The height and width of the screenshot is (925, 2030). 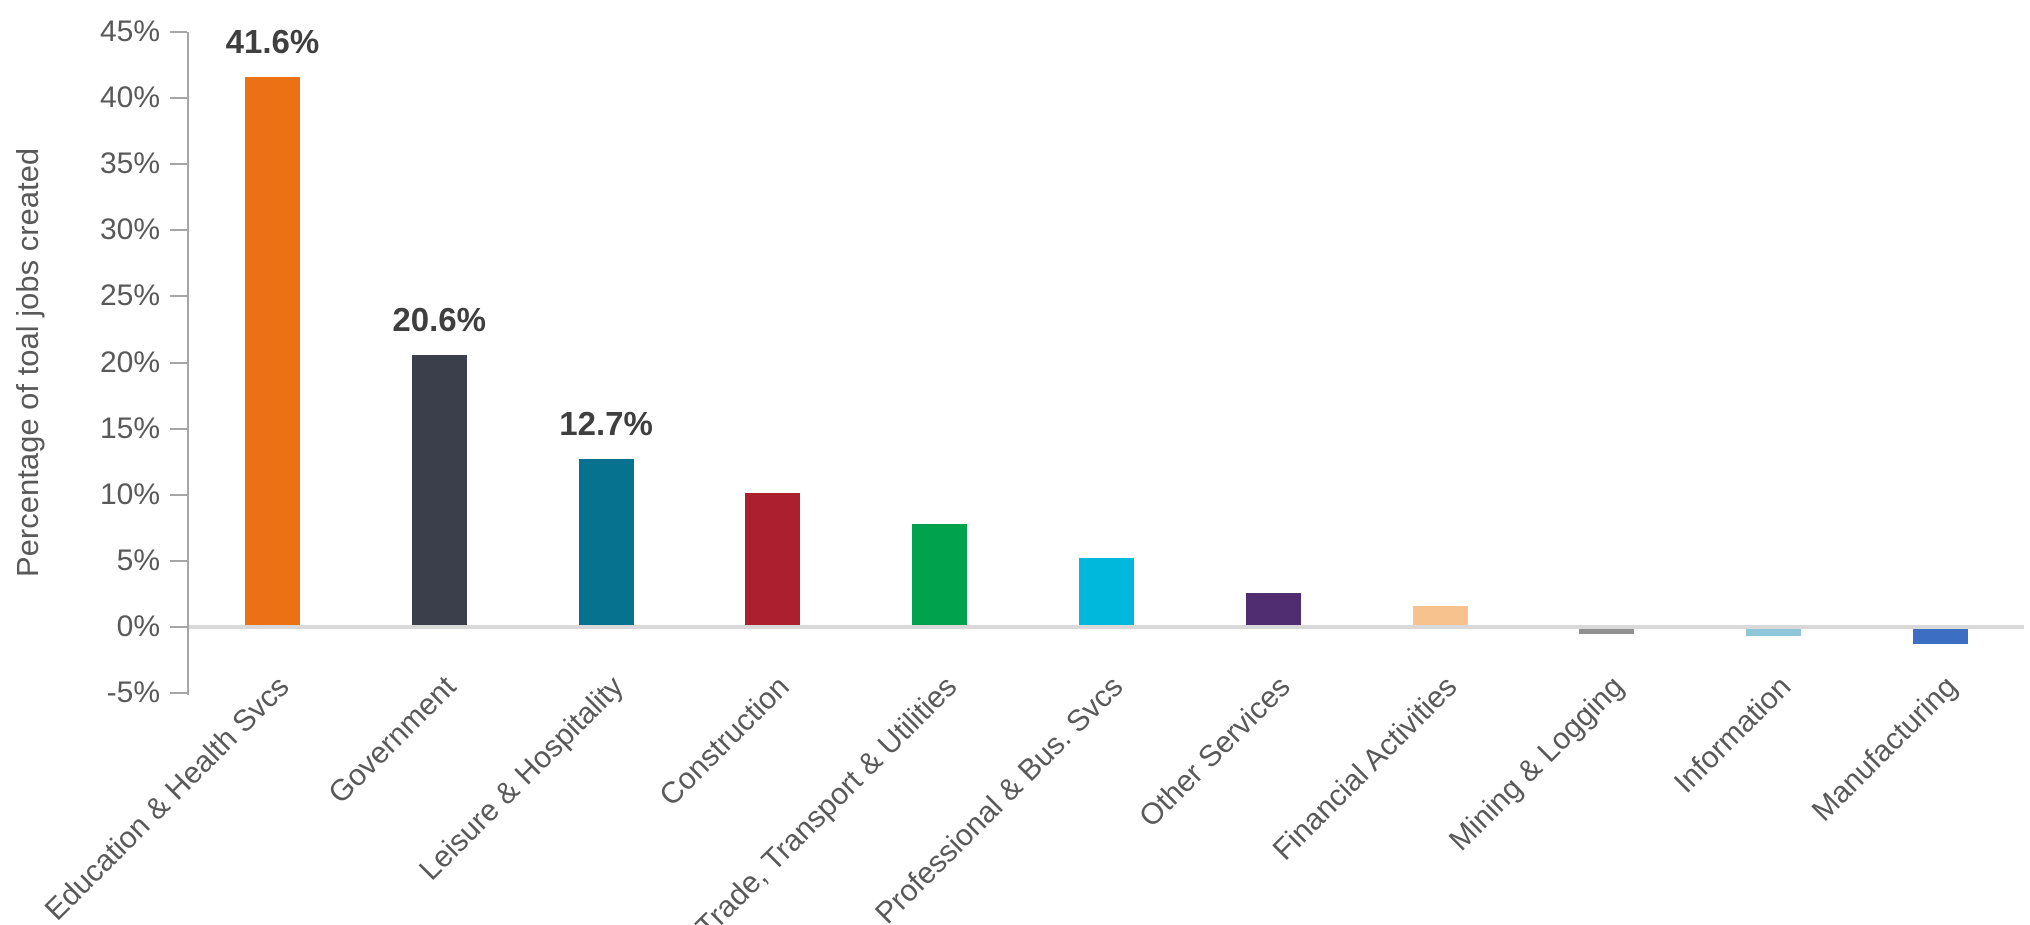 I want to click on zero-line, so click(x=1106, y=626).